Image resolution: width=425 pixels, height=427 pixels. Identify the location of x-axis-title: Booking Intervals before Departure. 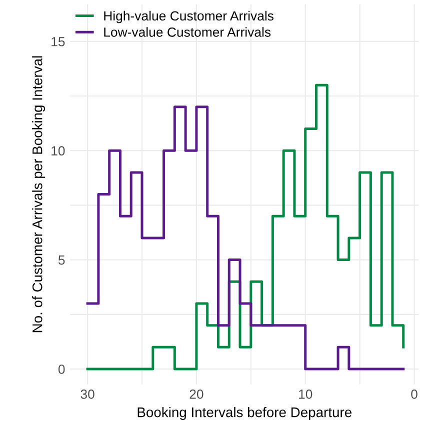
(245, 413).